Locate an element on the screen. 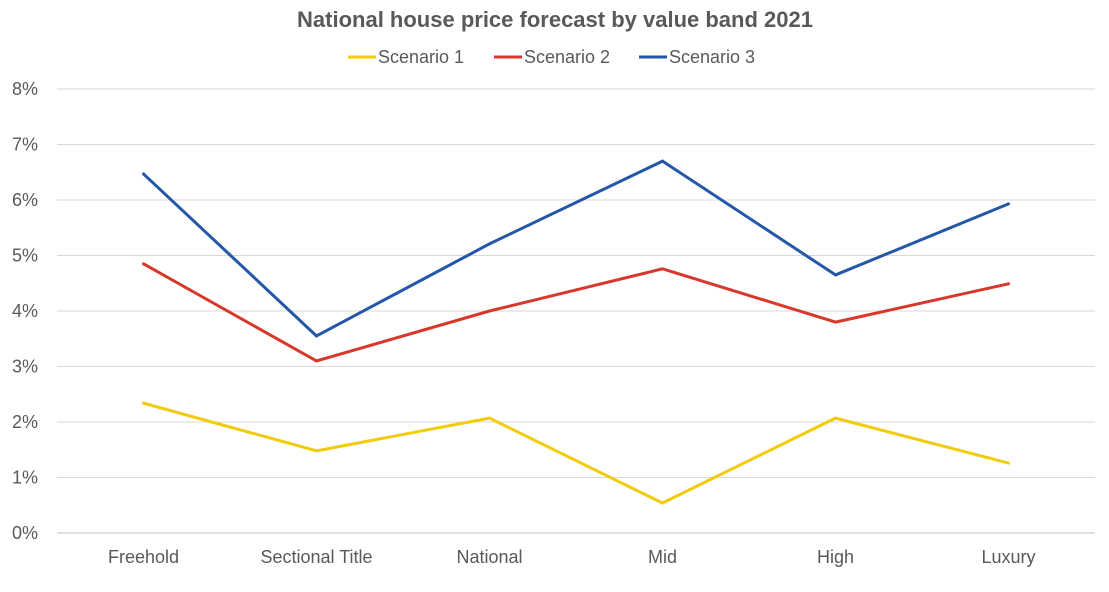 This screenshot has height=592, width=1109. x-tick-label: High is located at coordinates (835, 557).